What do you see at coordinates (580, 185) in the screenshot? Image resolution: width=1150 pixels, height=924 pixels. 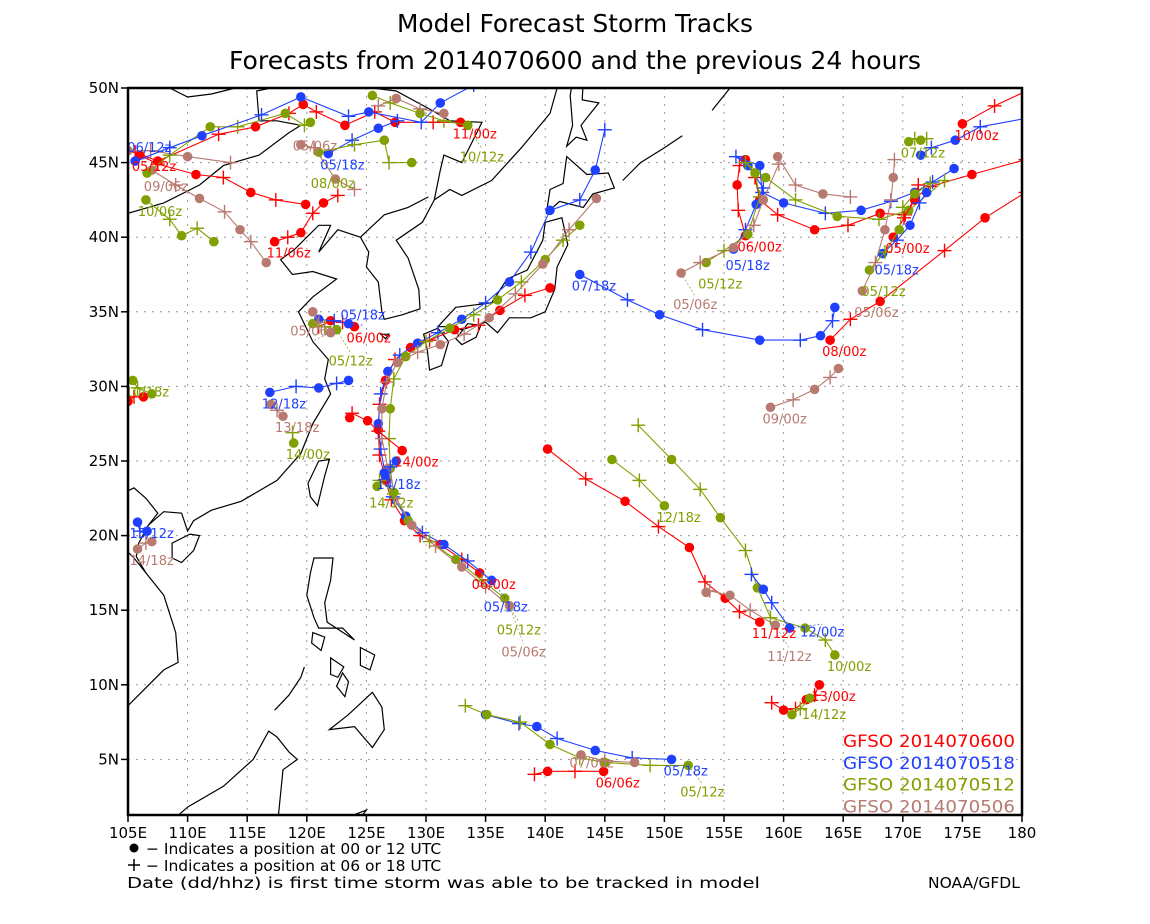 I see `coastline-hokkaido` at bounding box center [580, 185].